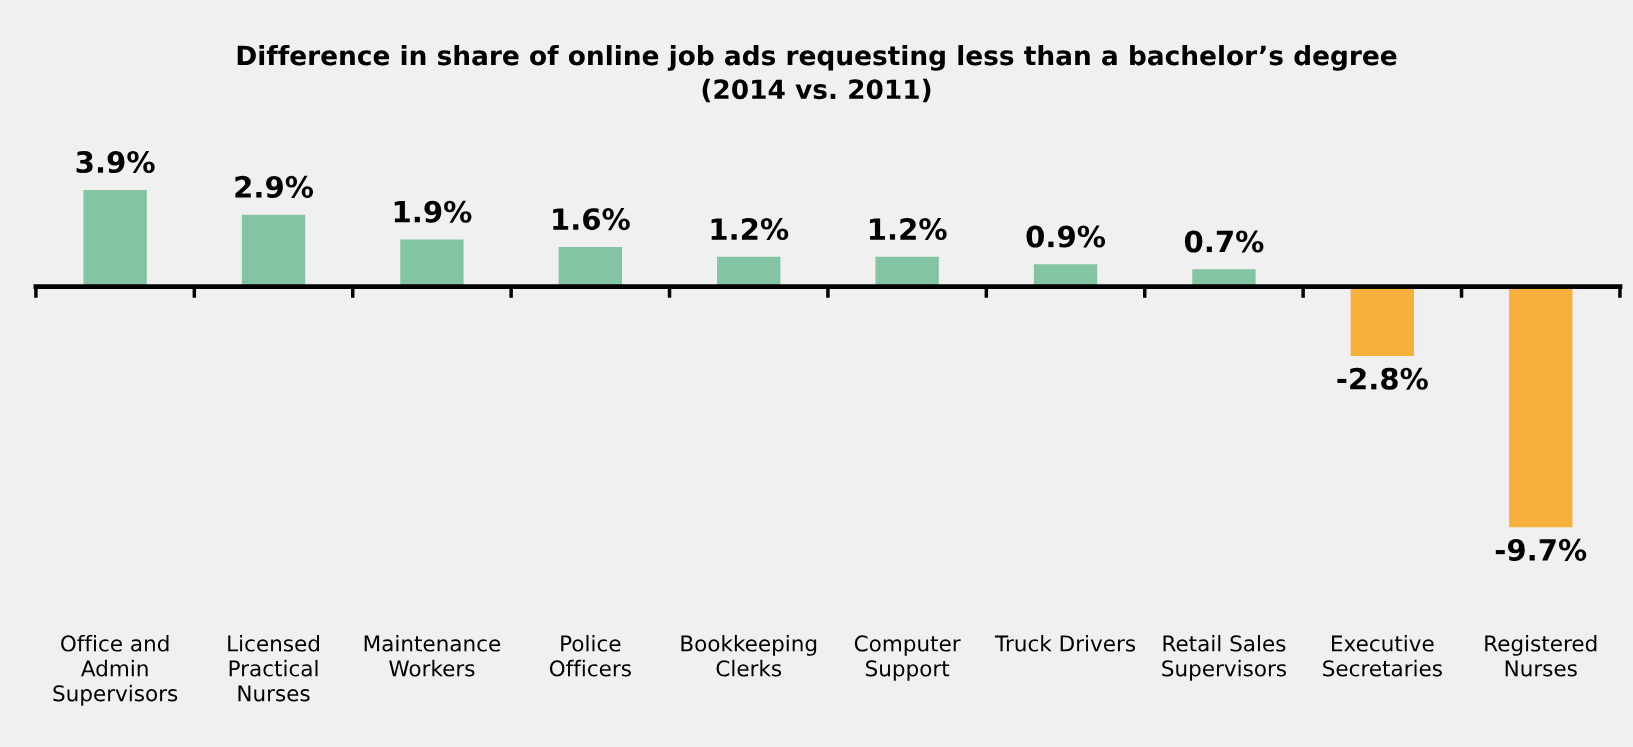 This screenshot has width=1633, height=747. I want to click on data-label: 1.9%, so click(433, 211).